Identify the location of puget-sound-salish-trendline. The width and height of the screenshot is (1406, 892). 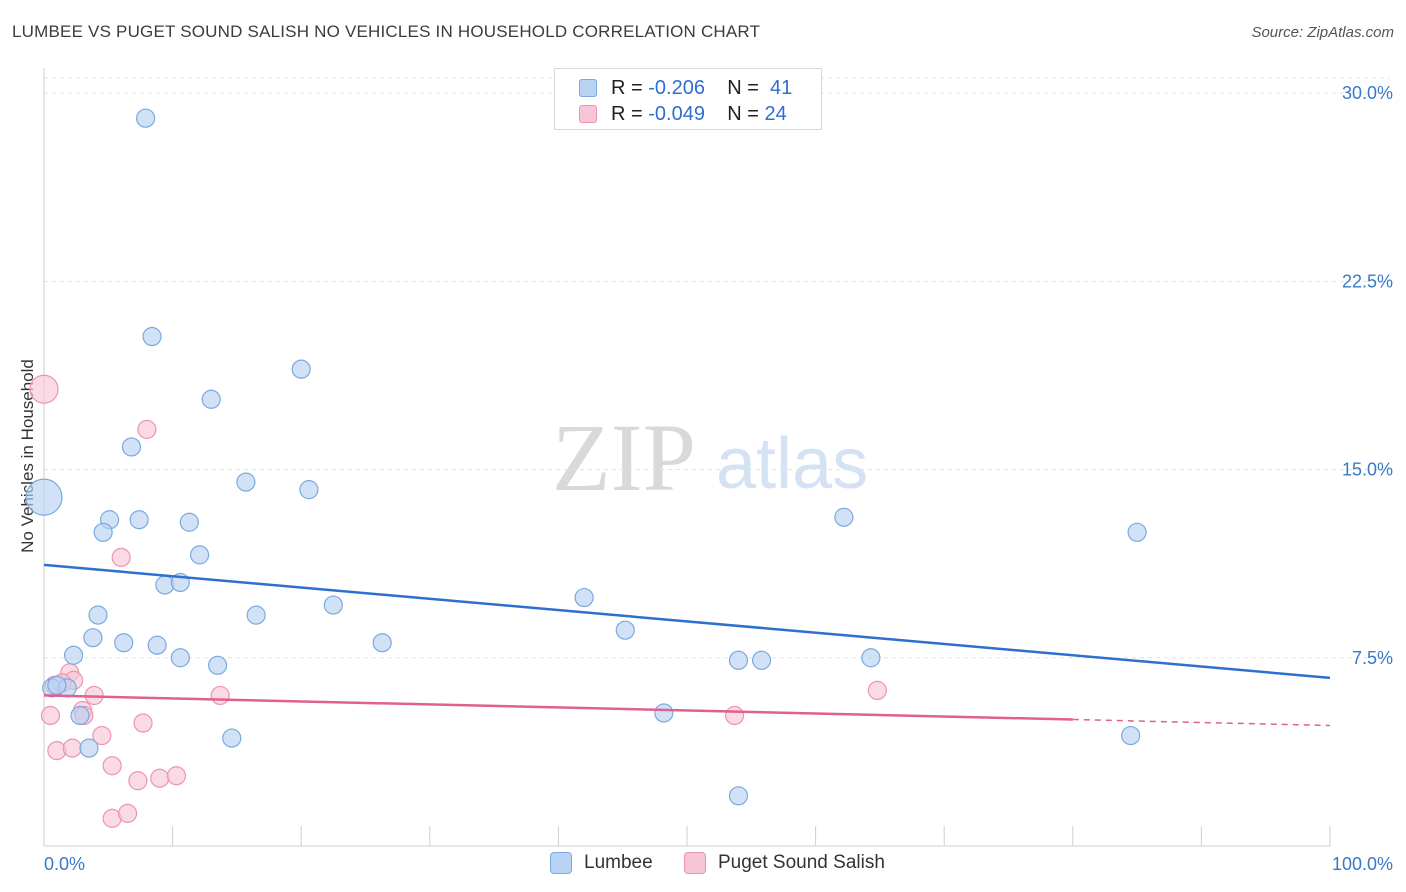
(558, 707).